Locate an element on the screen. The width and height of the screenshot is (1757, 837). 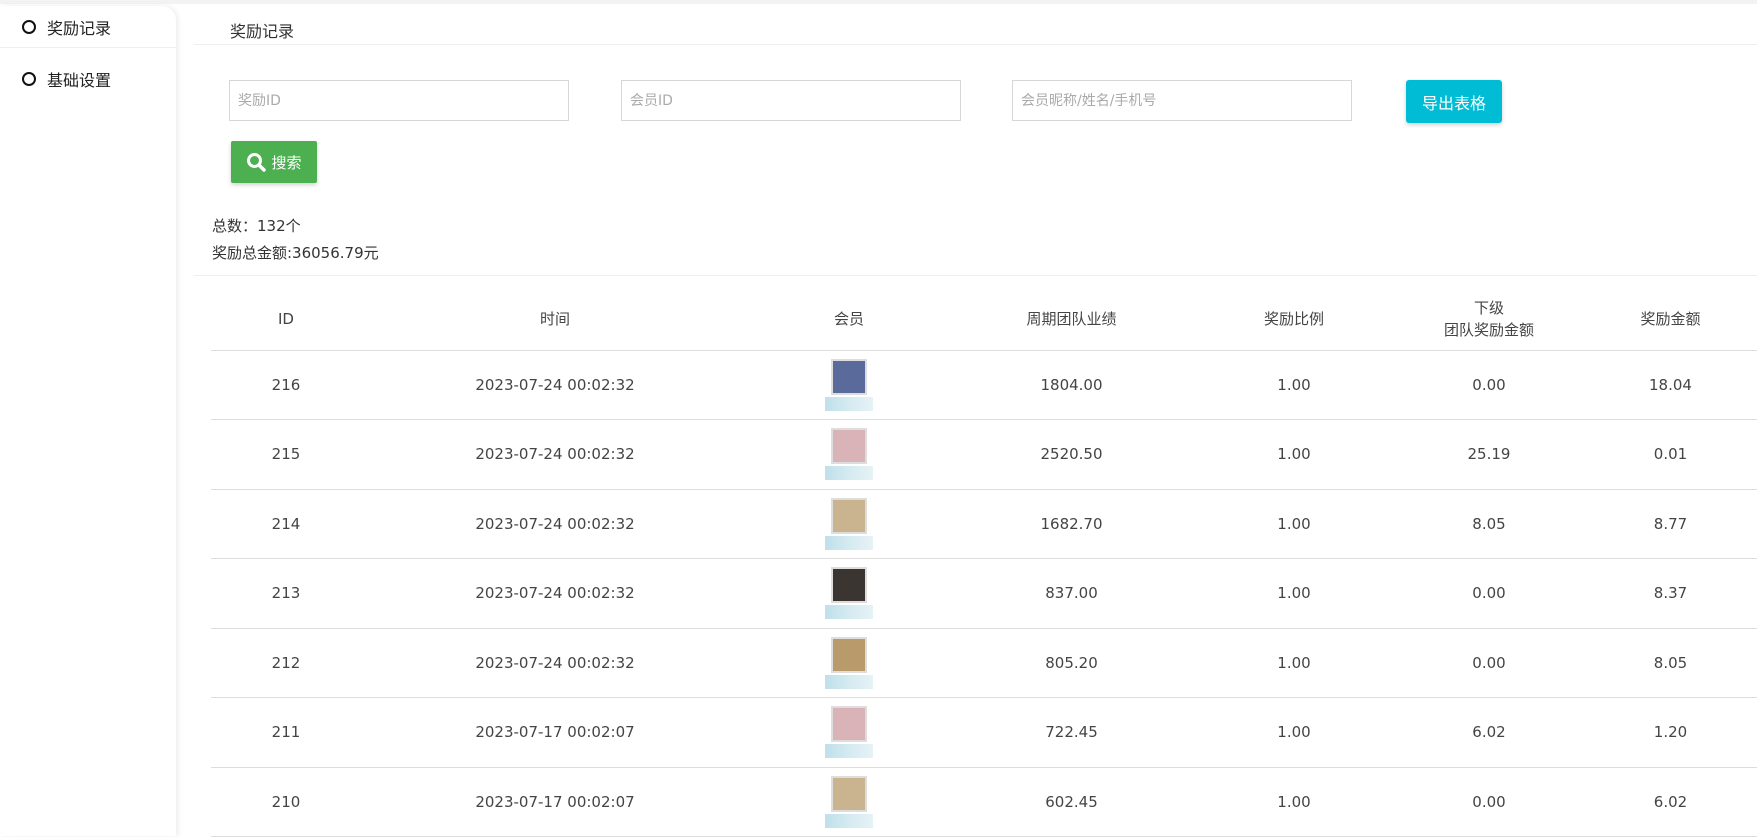
col-performance: 周期团队业绩 is located at coordinates (1071, 320).